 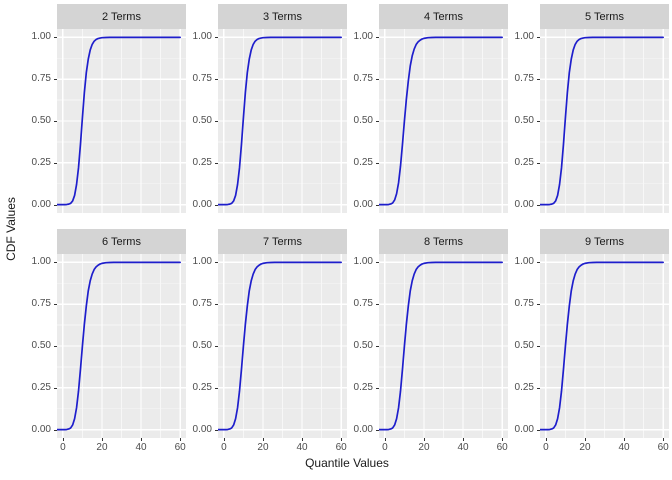 What do you see at coordinates (347, 463) in the screenshot?
I see `x-axis-title: Quantile Values` at bounding box center [347, 463].